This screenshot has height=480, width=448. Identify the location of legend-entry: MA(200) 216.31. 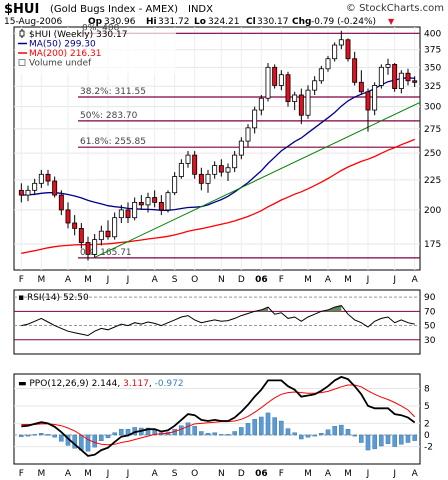
(65, 54).